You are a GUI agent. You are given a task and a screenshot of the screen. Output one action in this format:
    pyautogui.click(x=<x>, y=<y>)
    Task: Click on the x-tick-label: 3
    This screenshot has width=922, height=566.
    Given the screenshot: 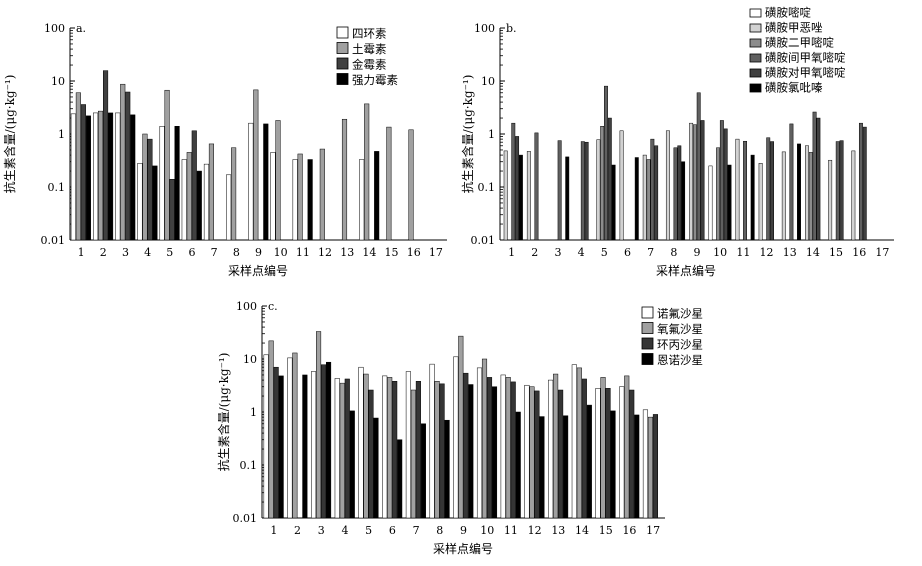 What is the action you would take?
    pyautogui.click(x=125, y=252)
    